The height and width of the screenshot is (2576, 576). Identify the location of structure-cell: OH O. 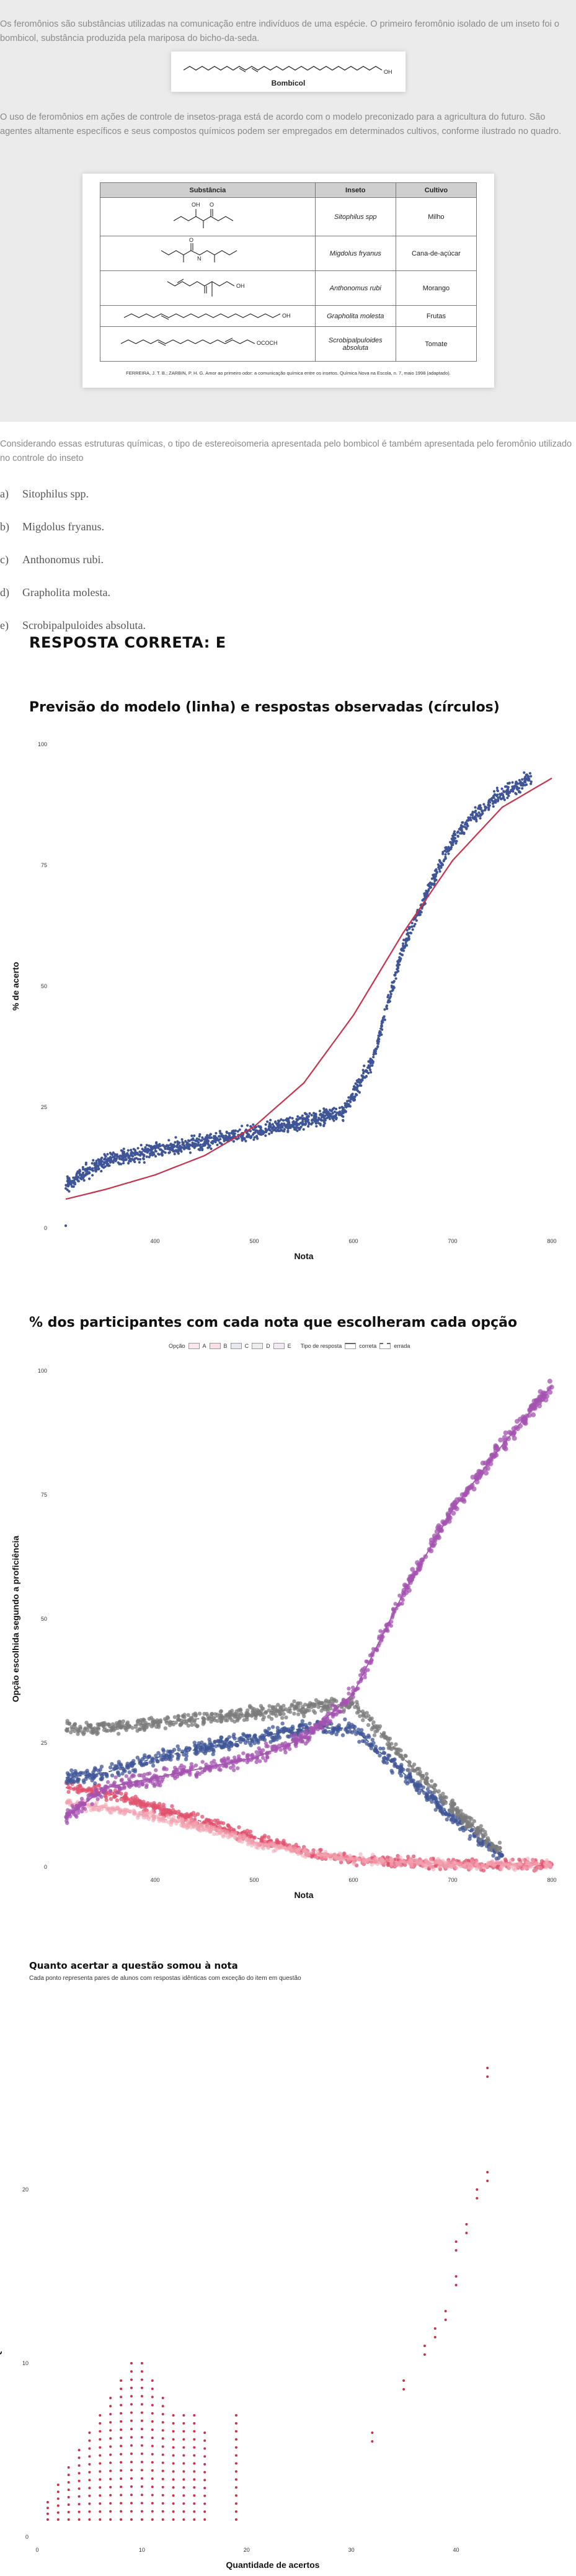
(208, 216).